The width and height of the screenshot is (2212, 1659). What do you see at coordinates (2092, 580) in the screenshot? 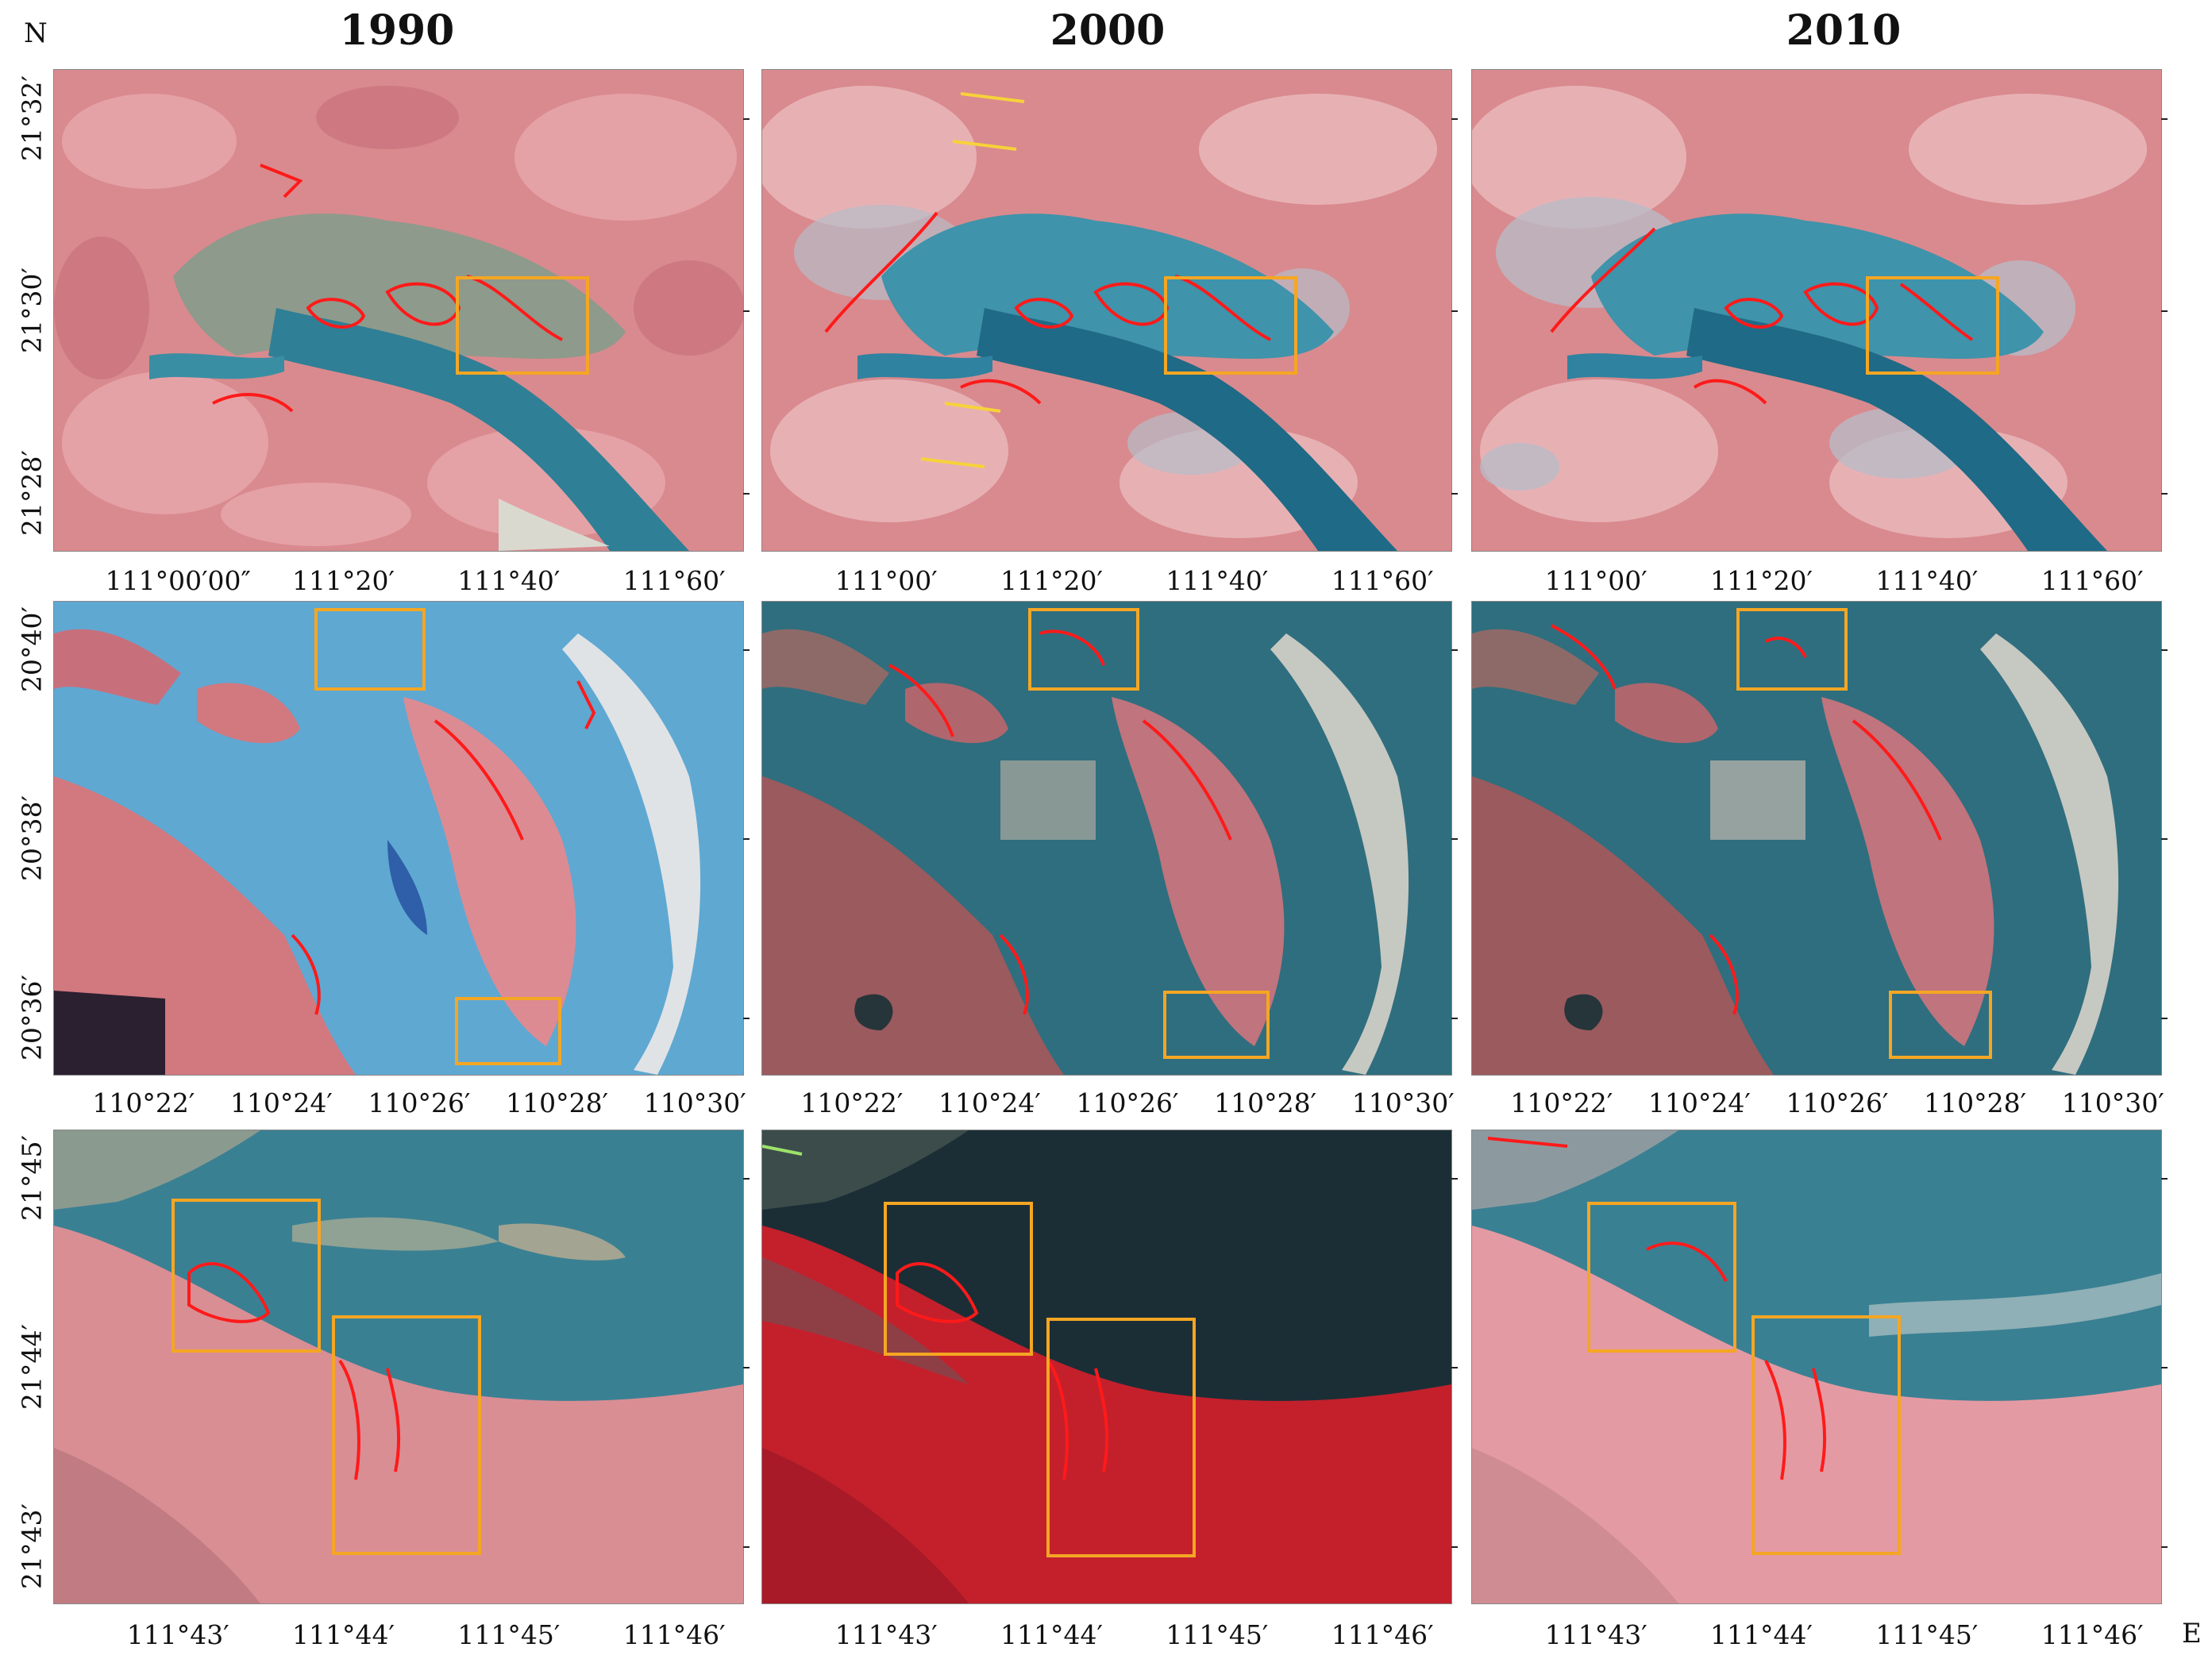
I see `lon-label-row1-col3: 111°60′` at bounding box center [2092, 580].